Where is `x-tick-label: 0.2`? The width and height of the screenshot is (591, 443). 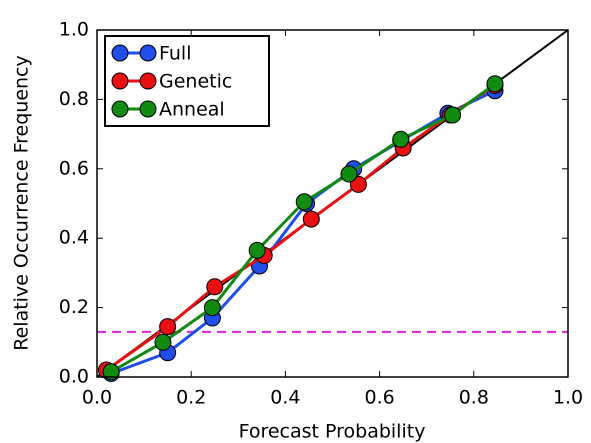 x-tick-label: 0.2 is located at coordinates (191, 398).